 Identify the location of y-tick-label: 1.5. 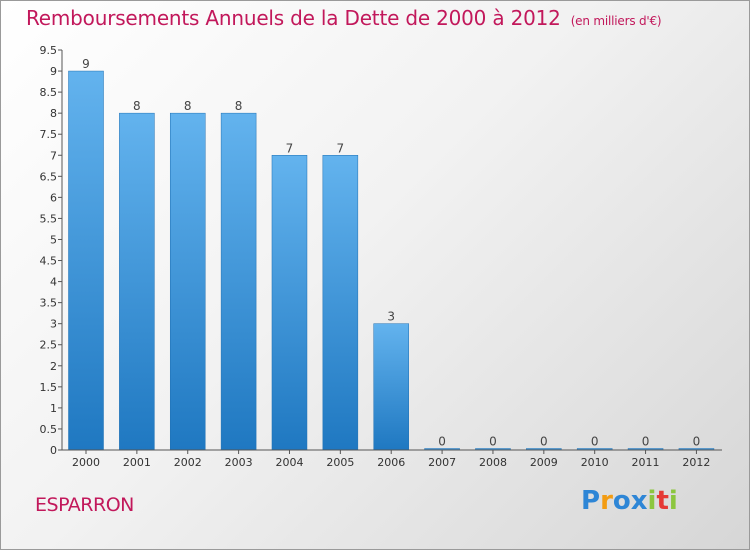
(49, 387).